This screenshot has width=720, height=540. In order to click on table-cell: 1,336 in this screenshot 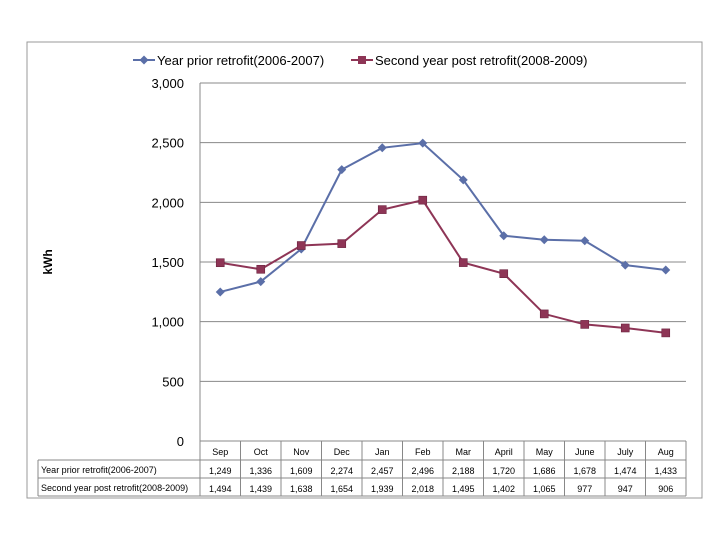, I will do `click(260, 471)`.